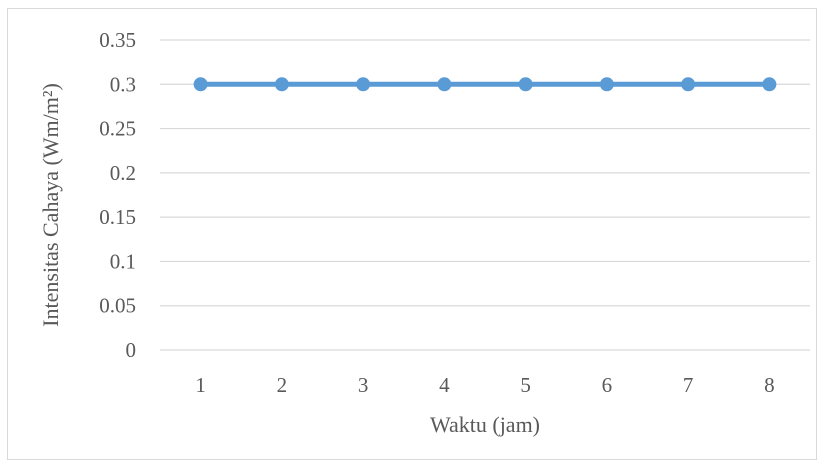  What do you see at coordinates (607, 385) in the screenshot?
I see `x-tick-label: 6` at bounding box center [607, 385].